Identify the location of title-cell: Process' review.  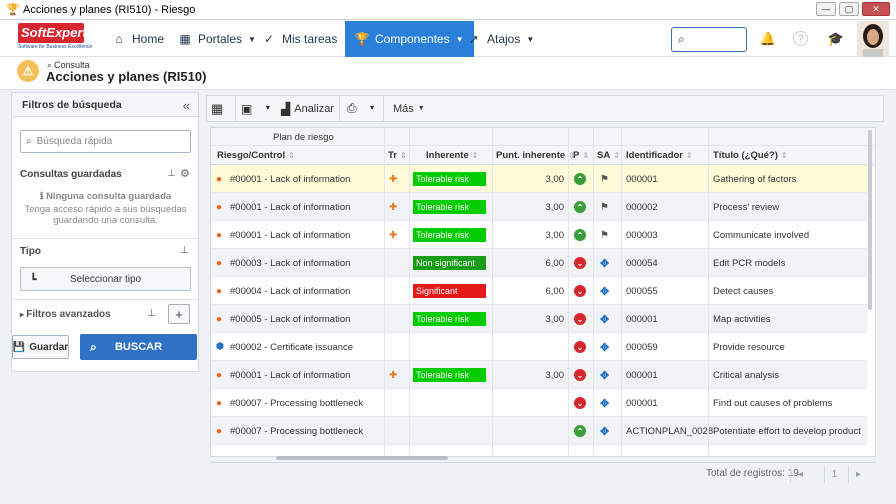
(746, 207).